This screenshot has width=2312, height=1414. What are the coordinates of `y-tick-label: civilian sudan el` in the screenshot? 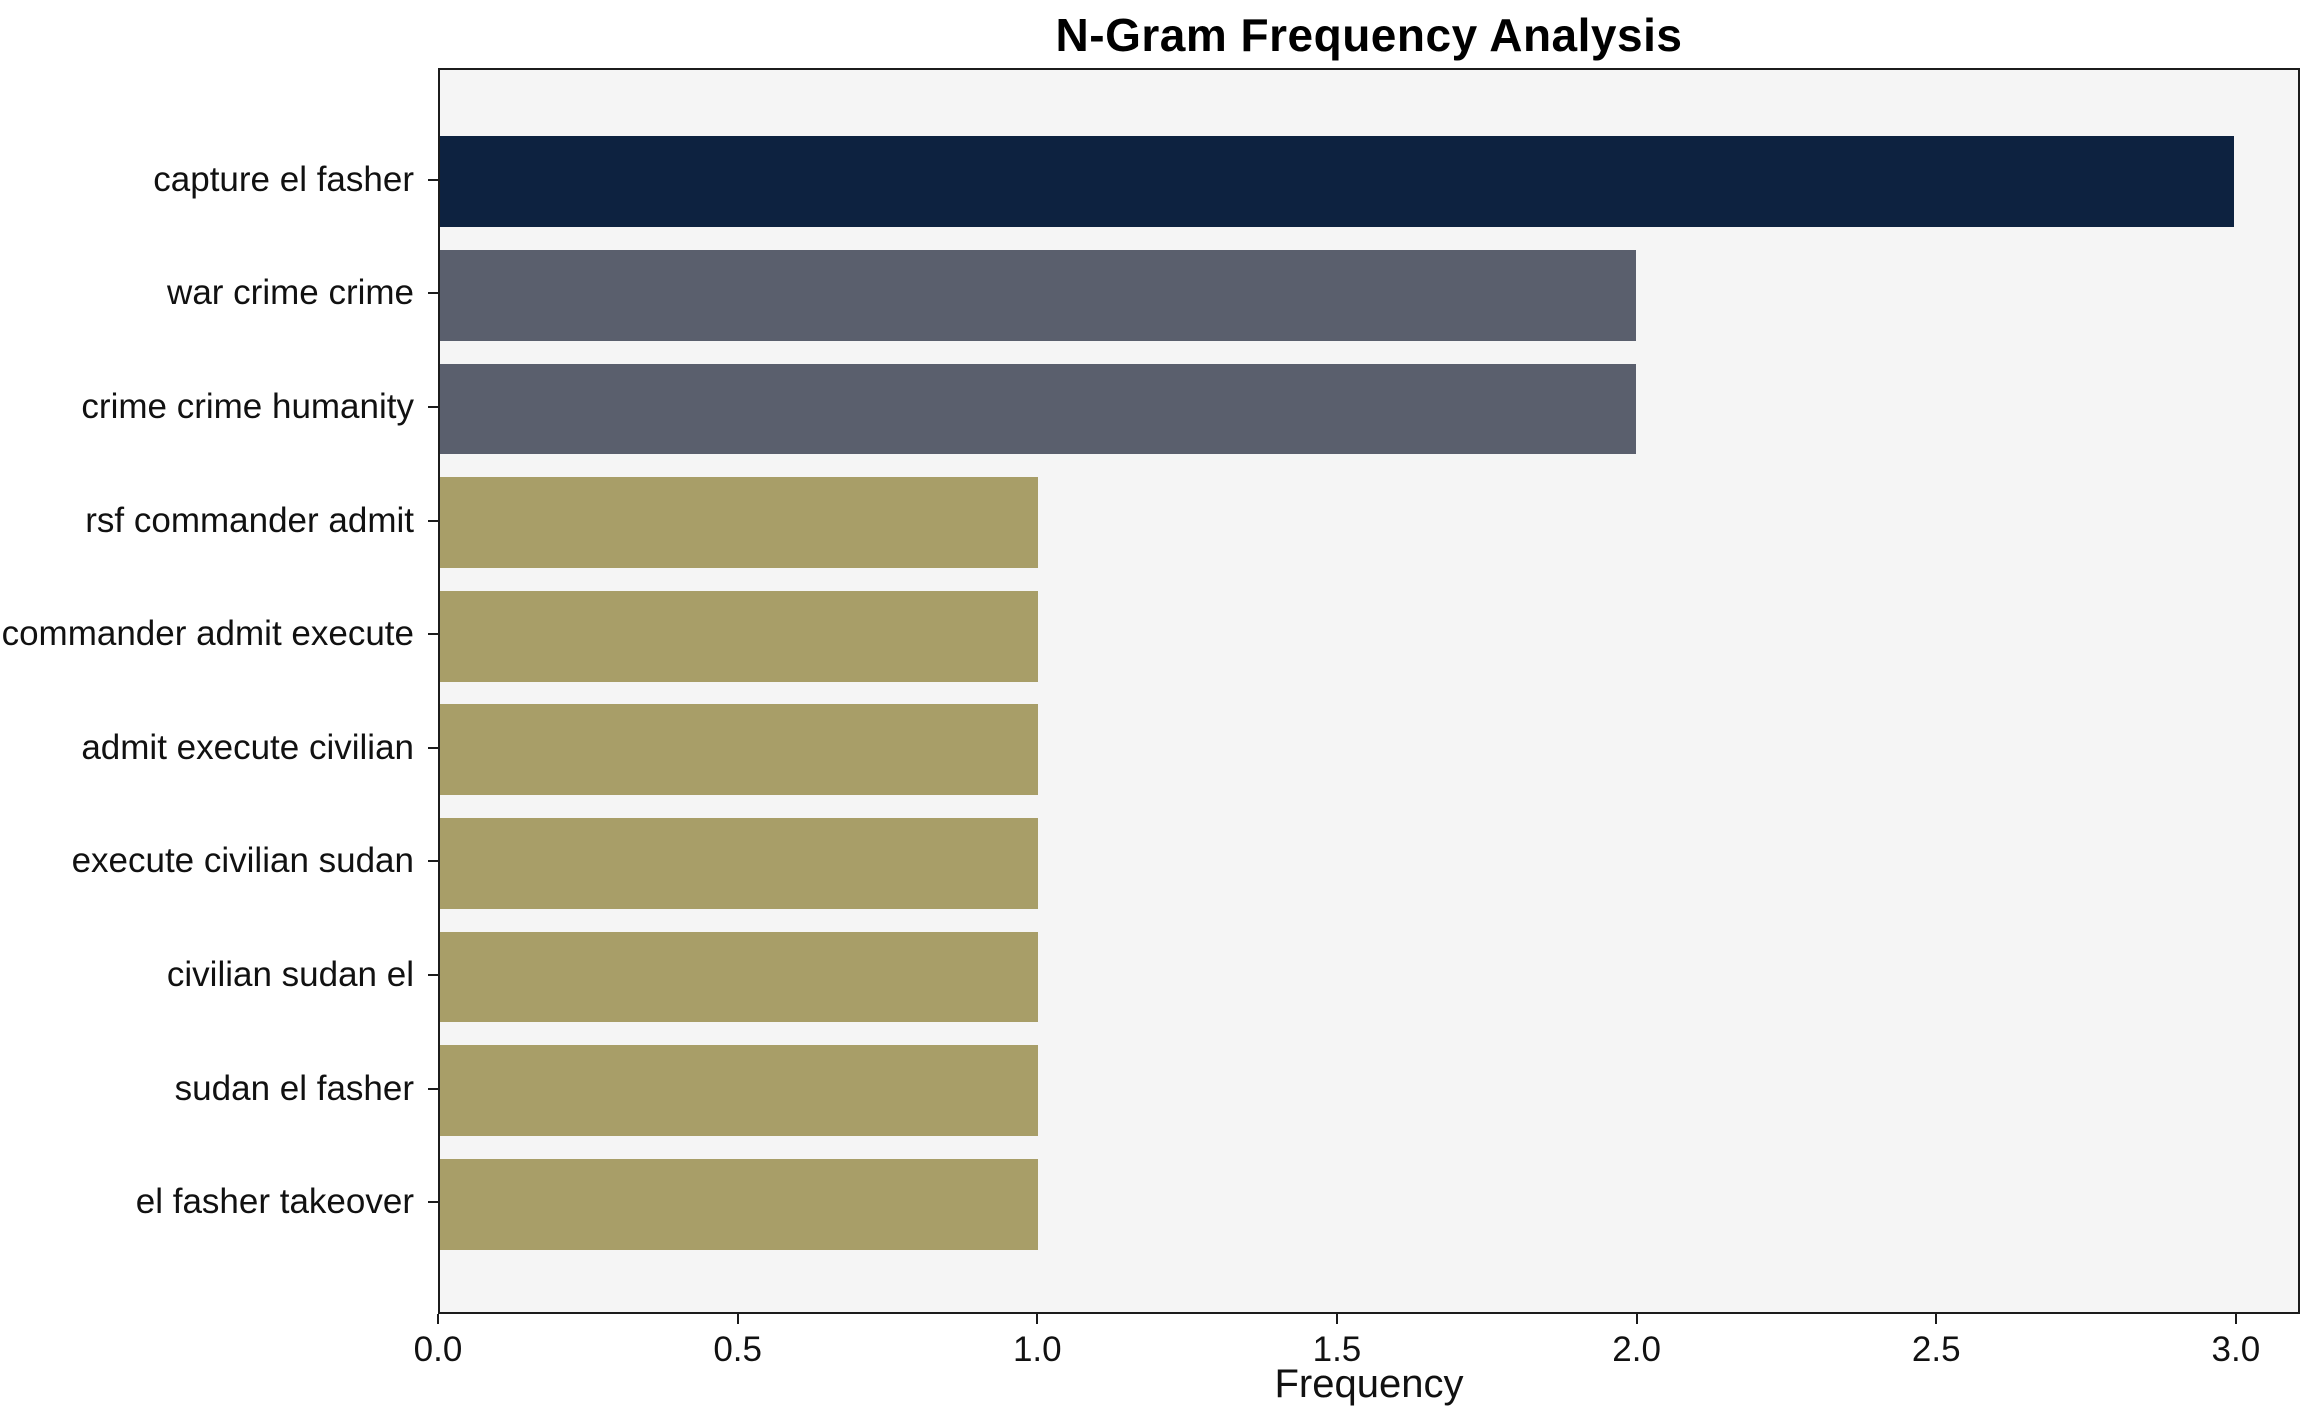 It's located at (290, 974).